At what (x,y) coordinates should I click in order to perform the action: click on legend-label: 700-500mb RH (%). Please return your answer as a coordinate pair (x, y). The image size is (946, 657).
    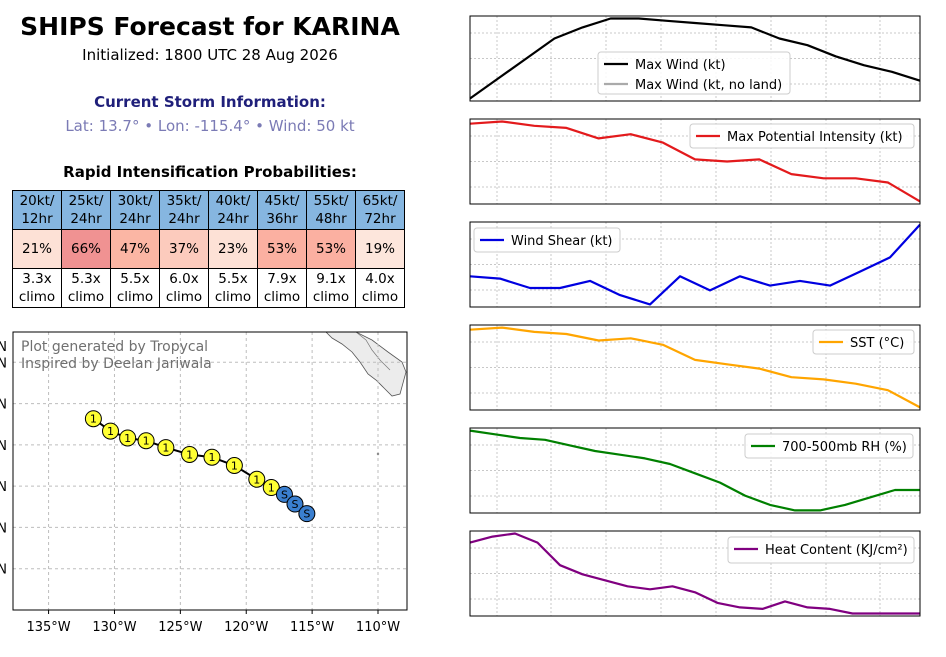
    Looking at the image, I should click on (844, 447).